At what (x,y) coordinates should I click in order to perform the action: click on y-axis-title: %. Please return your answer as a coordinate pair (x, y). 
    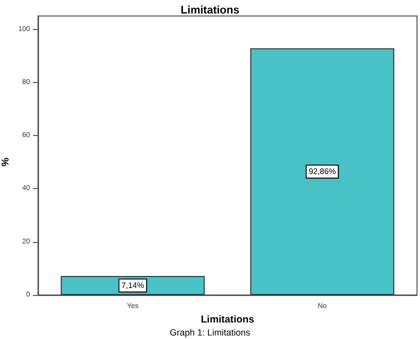
    Looking at the image, I should click on (6, 161).